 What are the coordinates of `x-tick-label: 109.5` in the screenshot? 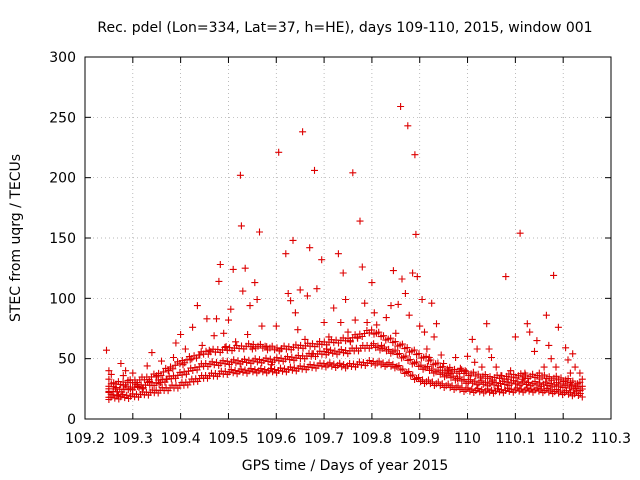 It's located at (228, 439).